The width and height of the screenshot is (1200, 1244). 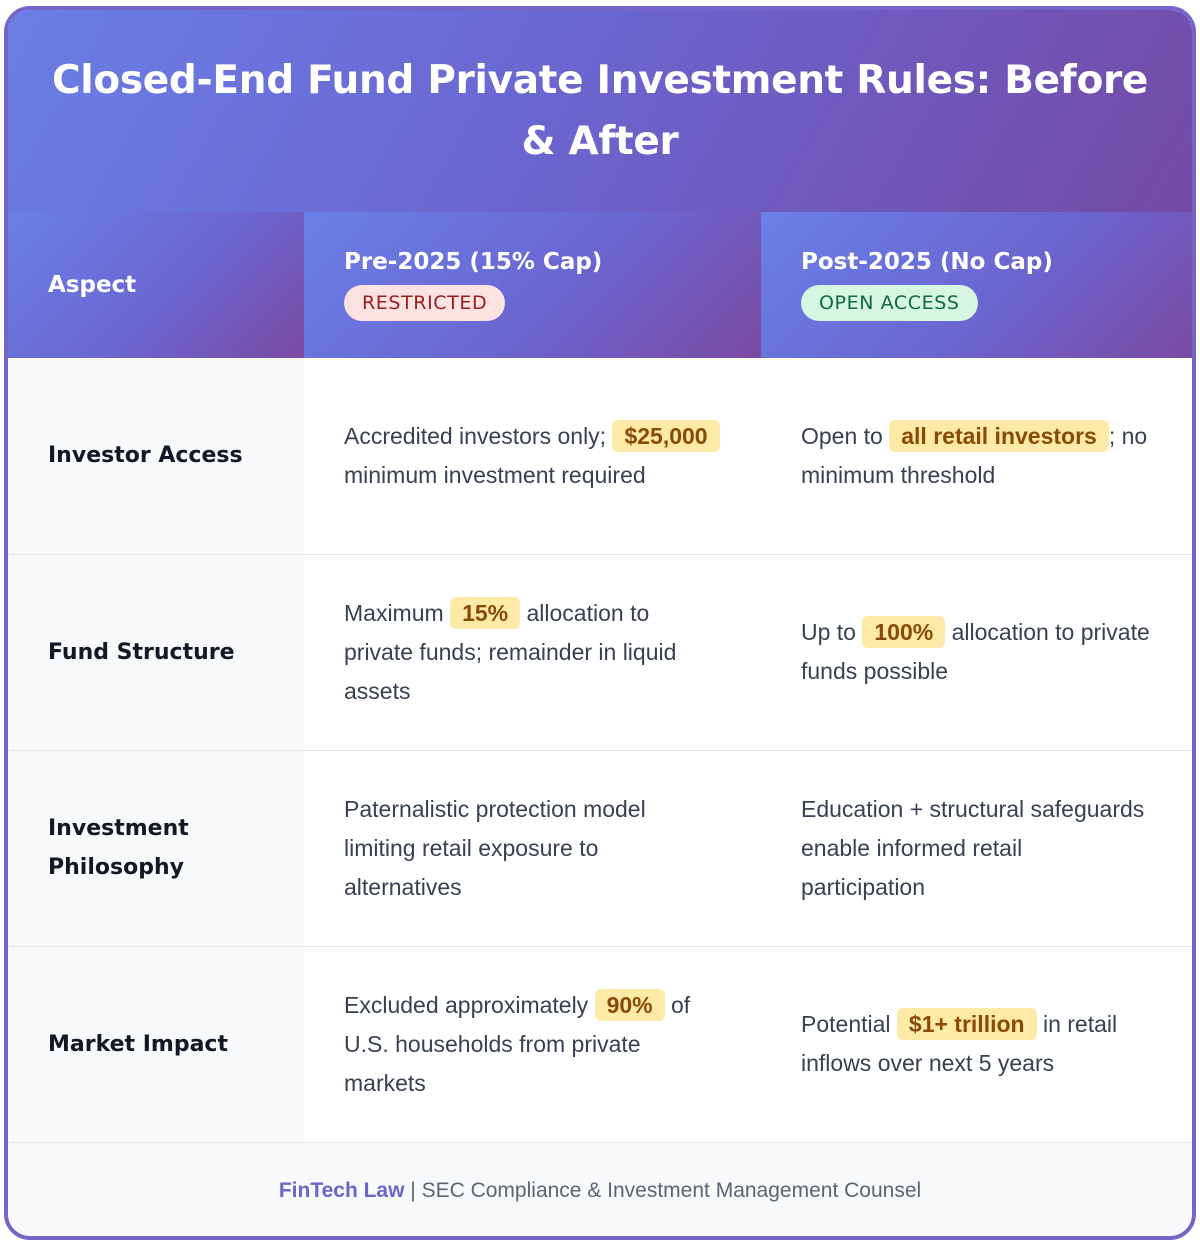 What do you see at coordinates (517, 1043) in the screenshot?
I see `cell-text: of U.S. households from private markets` at bounding box center [517, 1043].